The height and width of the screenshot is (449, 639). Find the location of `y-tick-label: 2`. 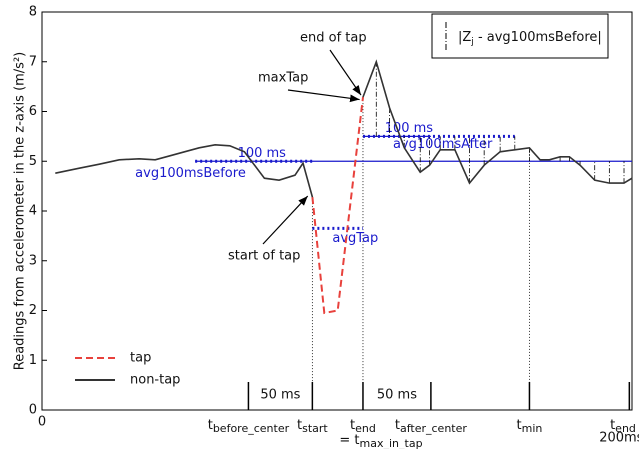

y-tick-label: 2 is located at coordinates (33, 310).